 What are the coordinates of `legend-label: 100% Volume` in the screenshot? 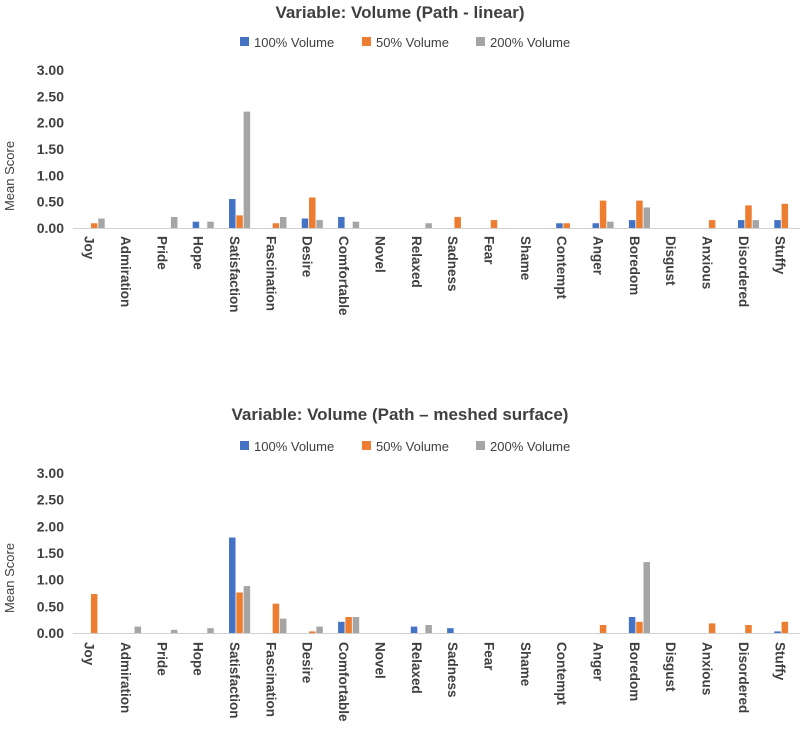 It's located at (294, 42).